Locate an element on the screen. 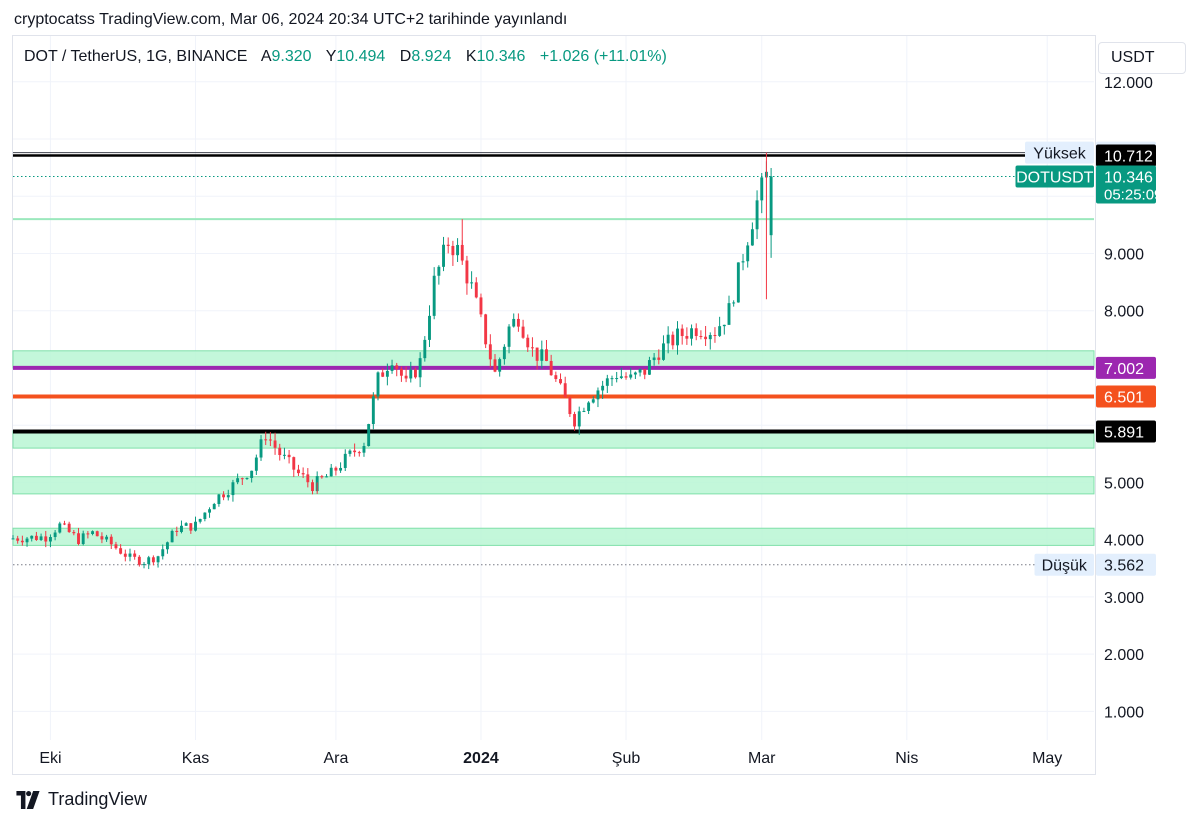  support-line-label-value: 5.891 is located at coordinates (1124, 432).